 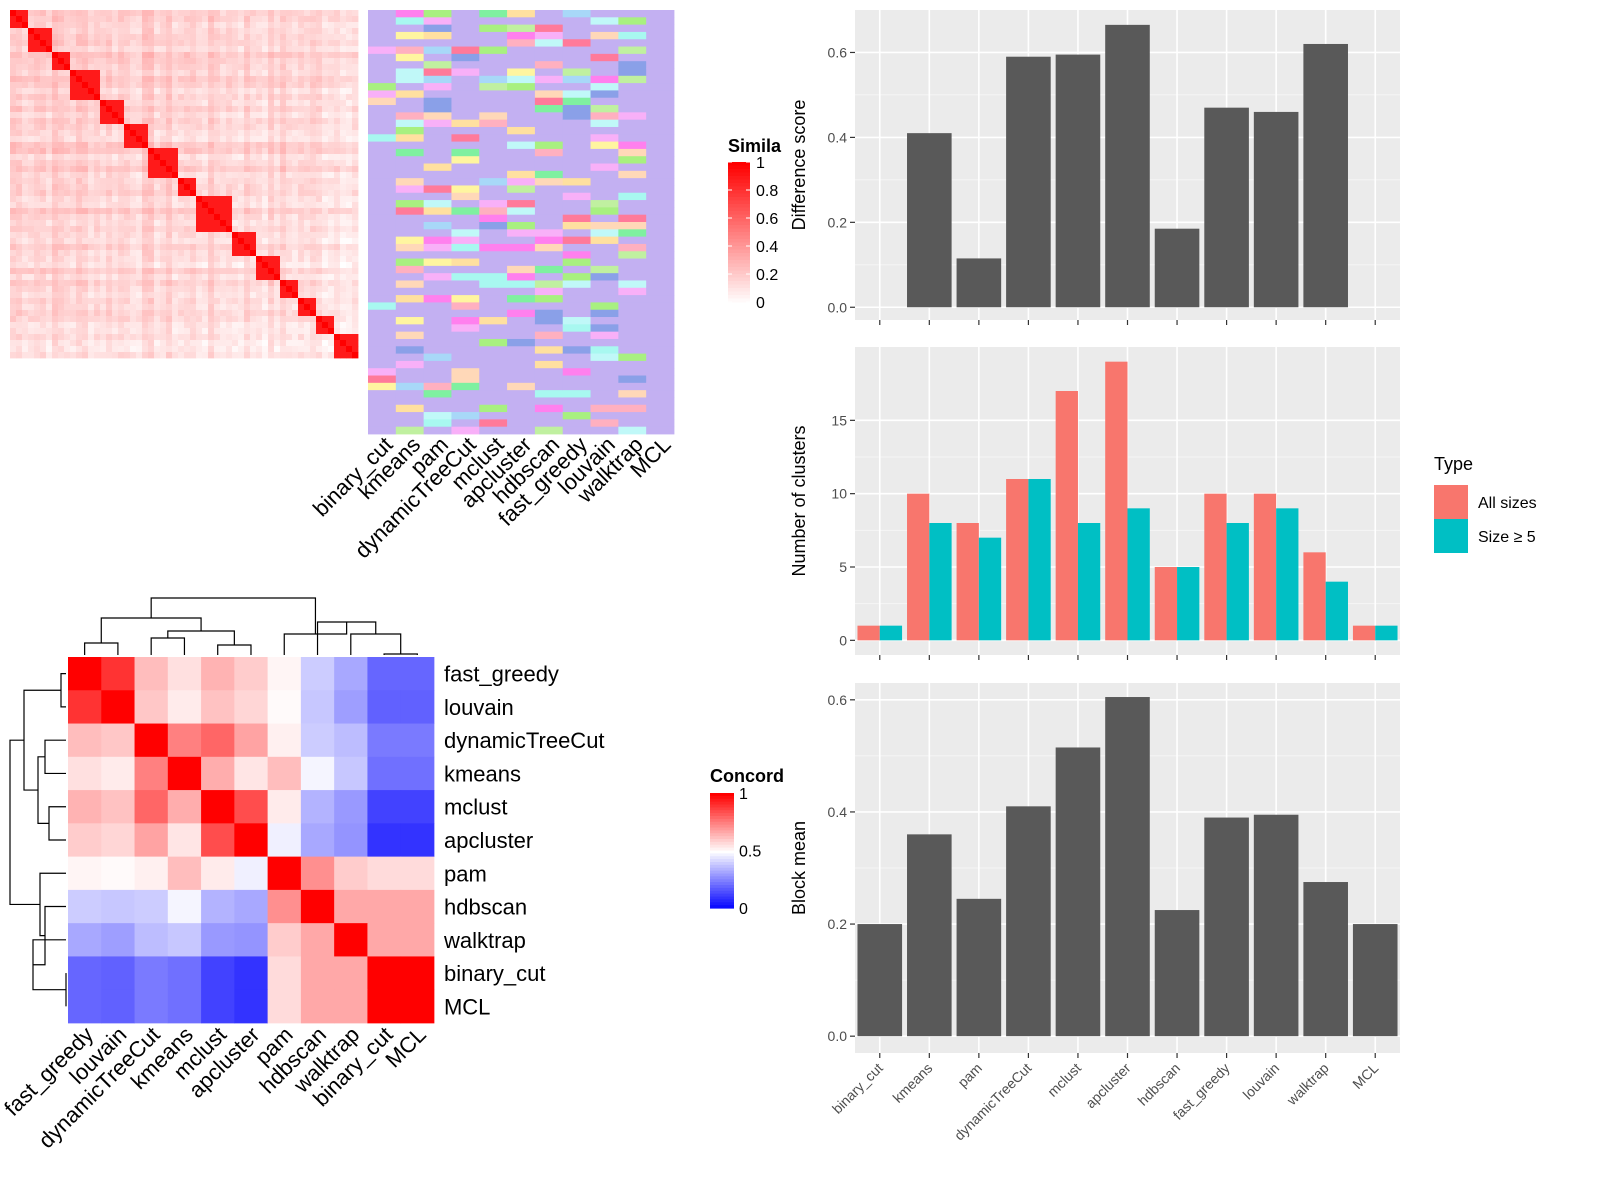 I want to click on similarity-legend-label: 0.6, so click(x=767, y=219).